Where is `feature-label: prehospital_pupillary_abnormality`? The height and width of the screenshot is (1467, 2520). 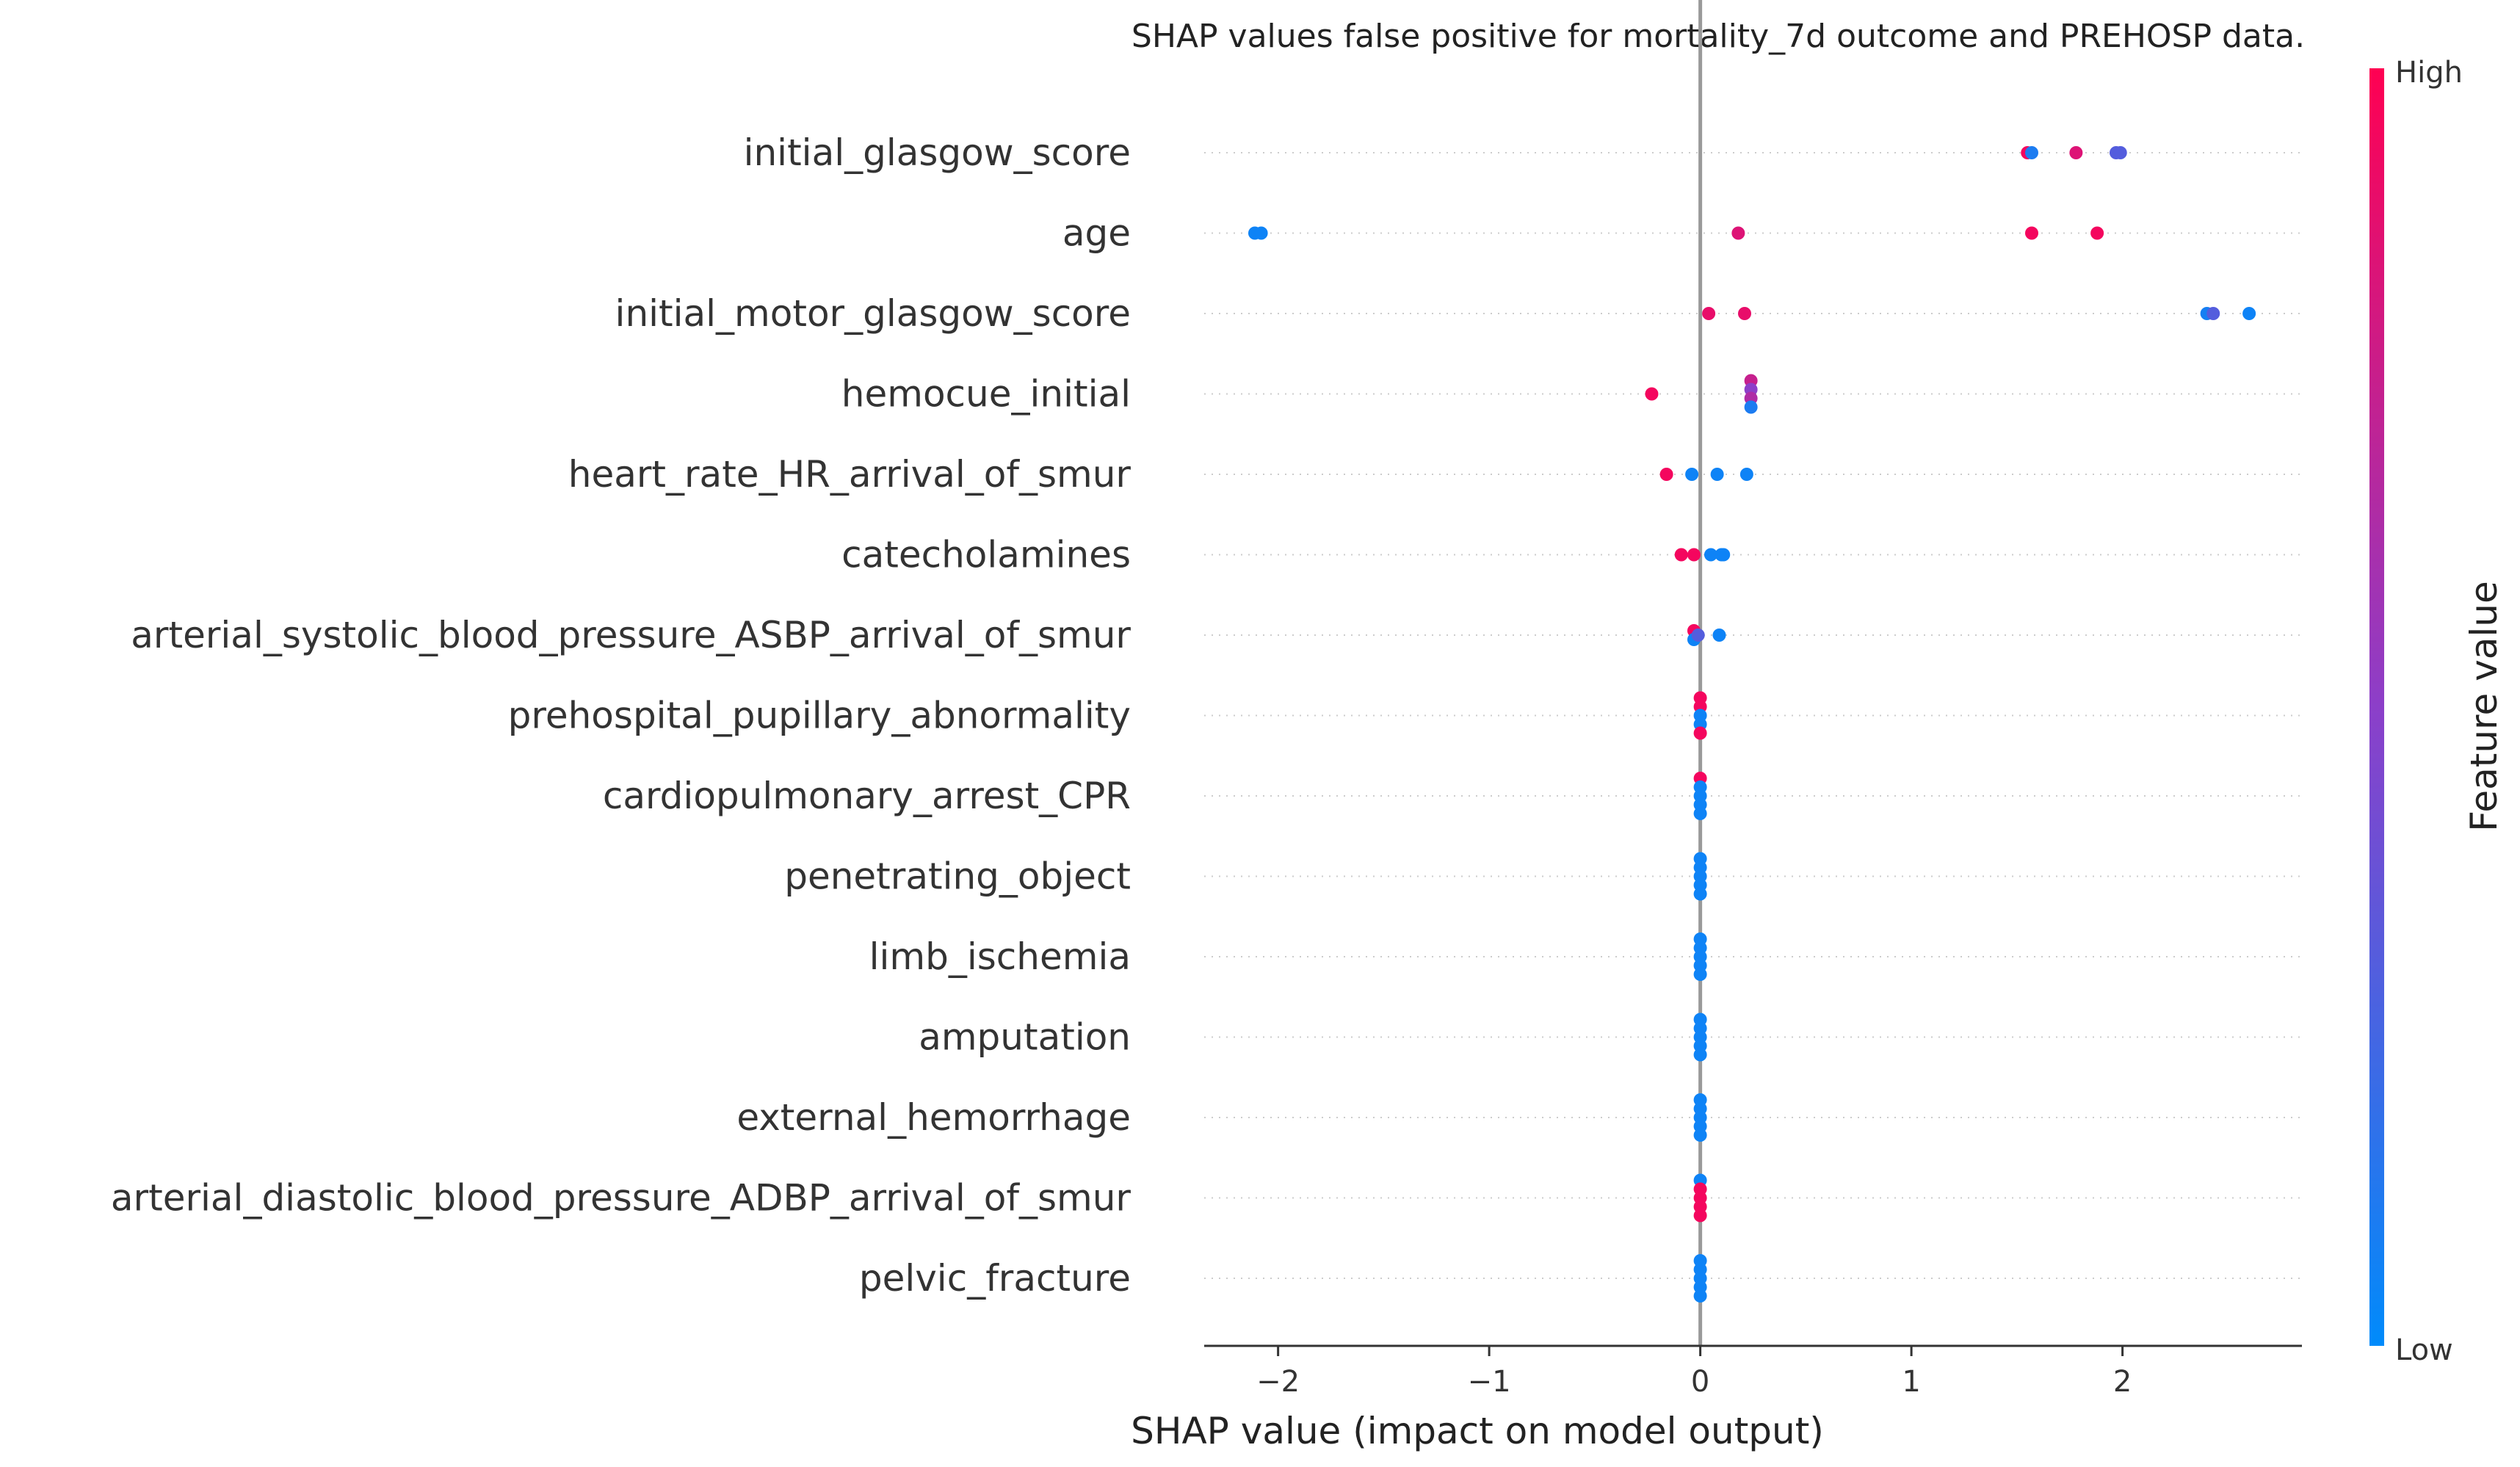
feature-label: prehospital_pupillary_abnormality is located at coordinates (819, 716).